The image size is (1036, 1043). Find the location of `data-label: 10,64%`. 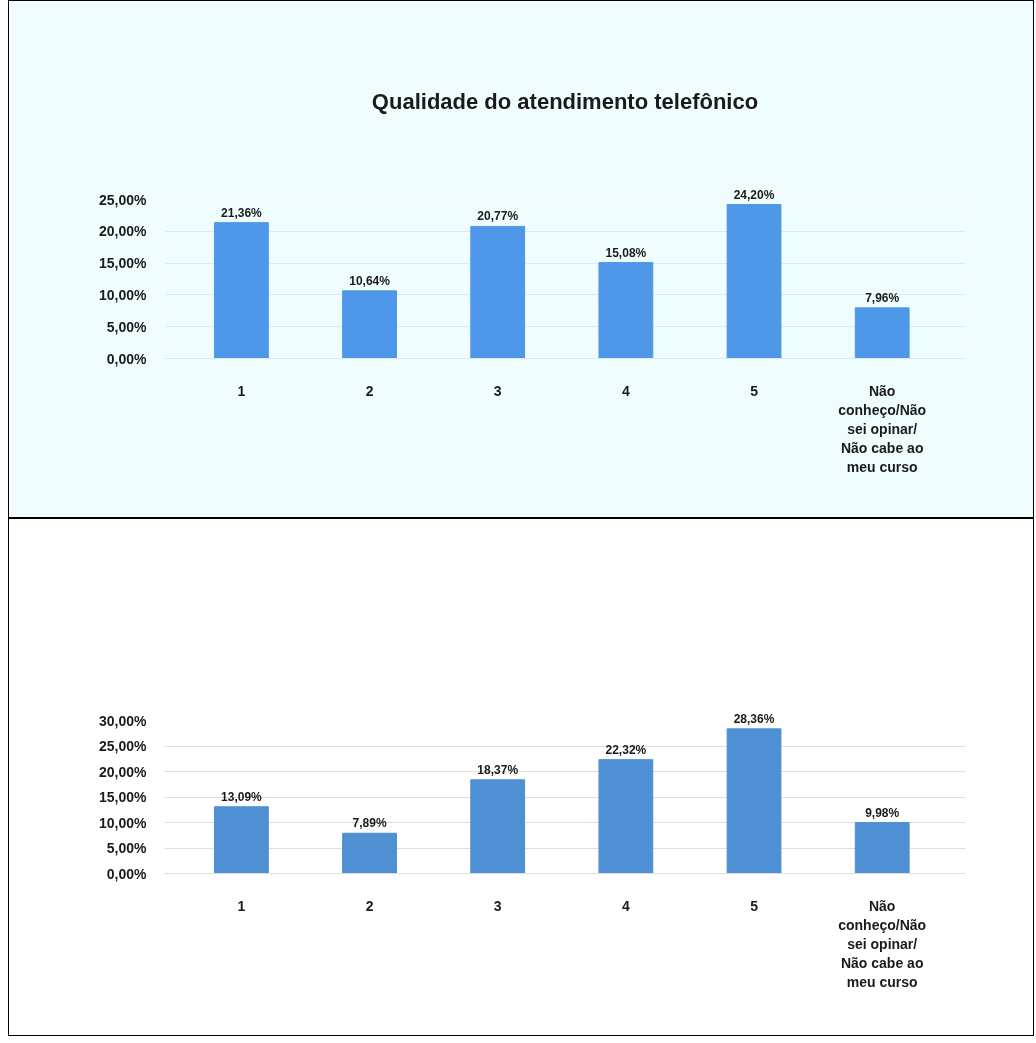

data-label: 10,64% is located at coordinates (370, 280).